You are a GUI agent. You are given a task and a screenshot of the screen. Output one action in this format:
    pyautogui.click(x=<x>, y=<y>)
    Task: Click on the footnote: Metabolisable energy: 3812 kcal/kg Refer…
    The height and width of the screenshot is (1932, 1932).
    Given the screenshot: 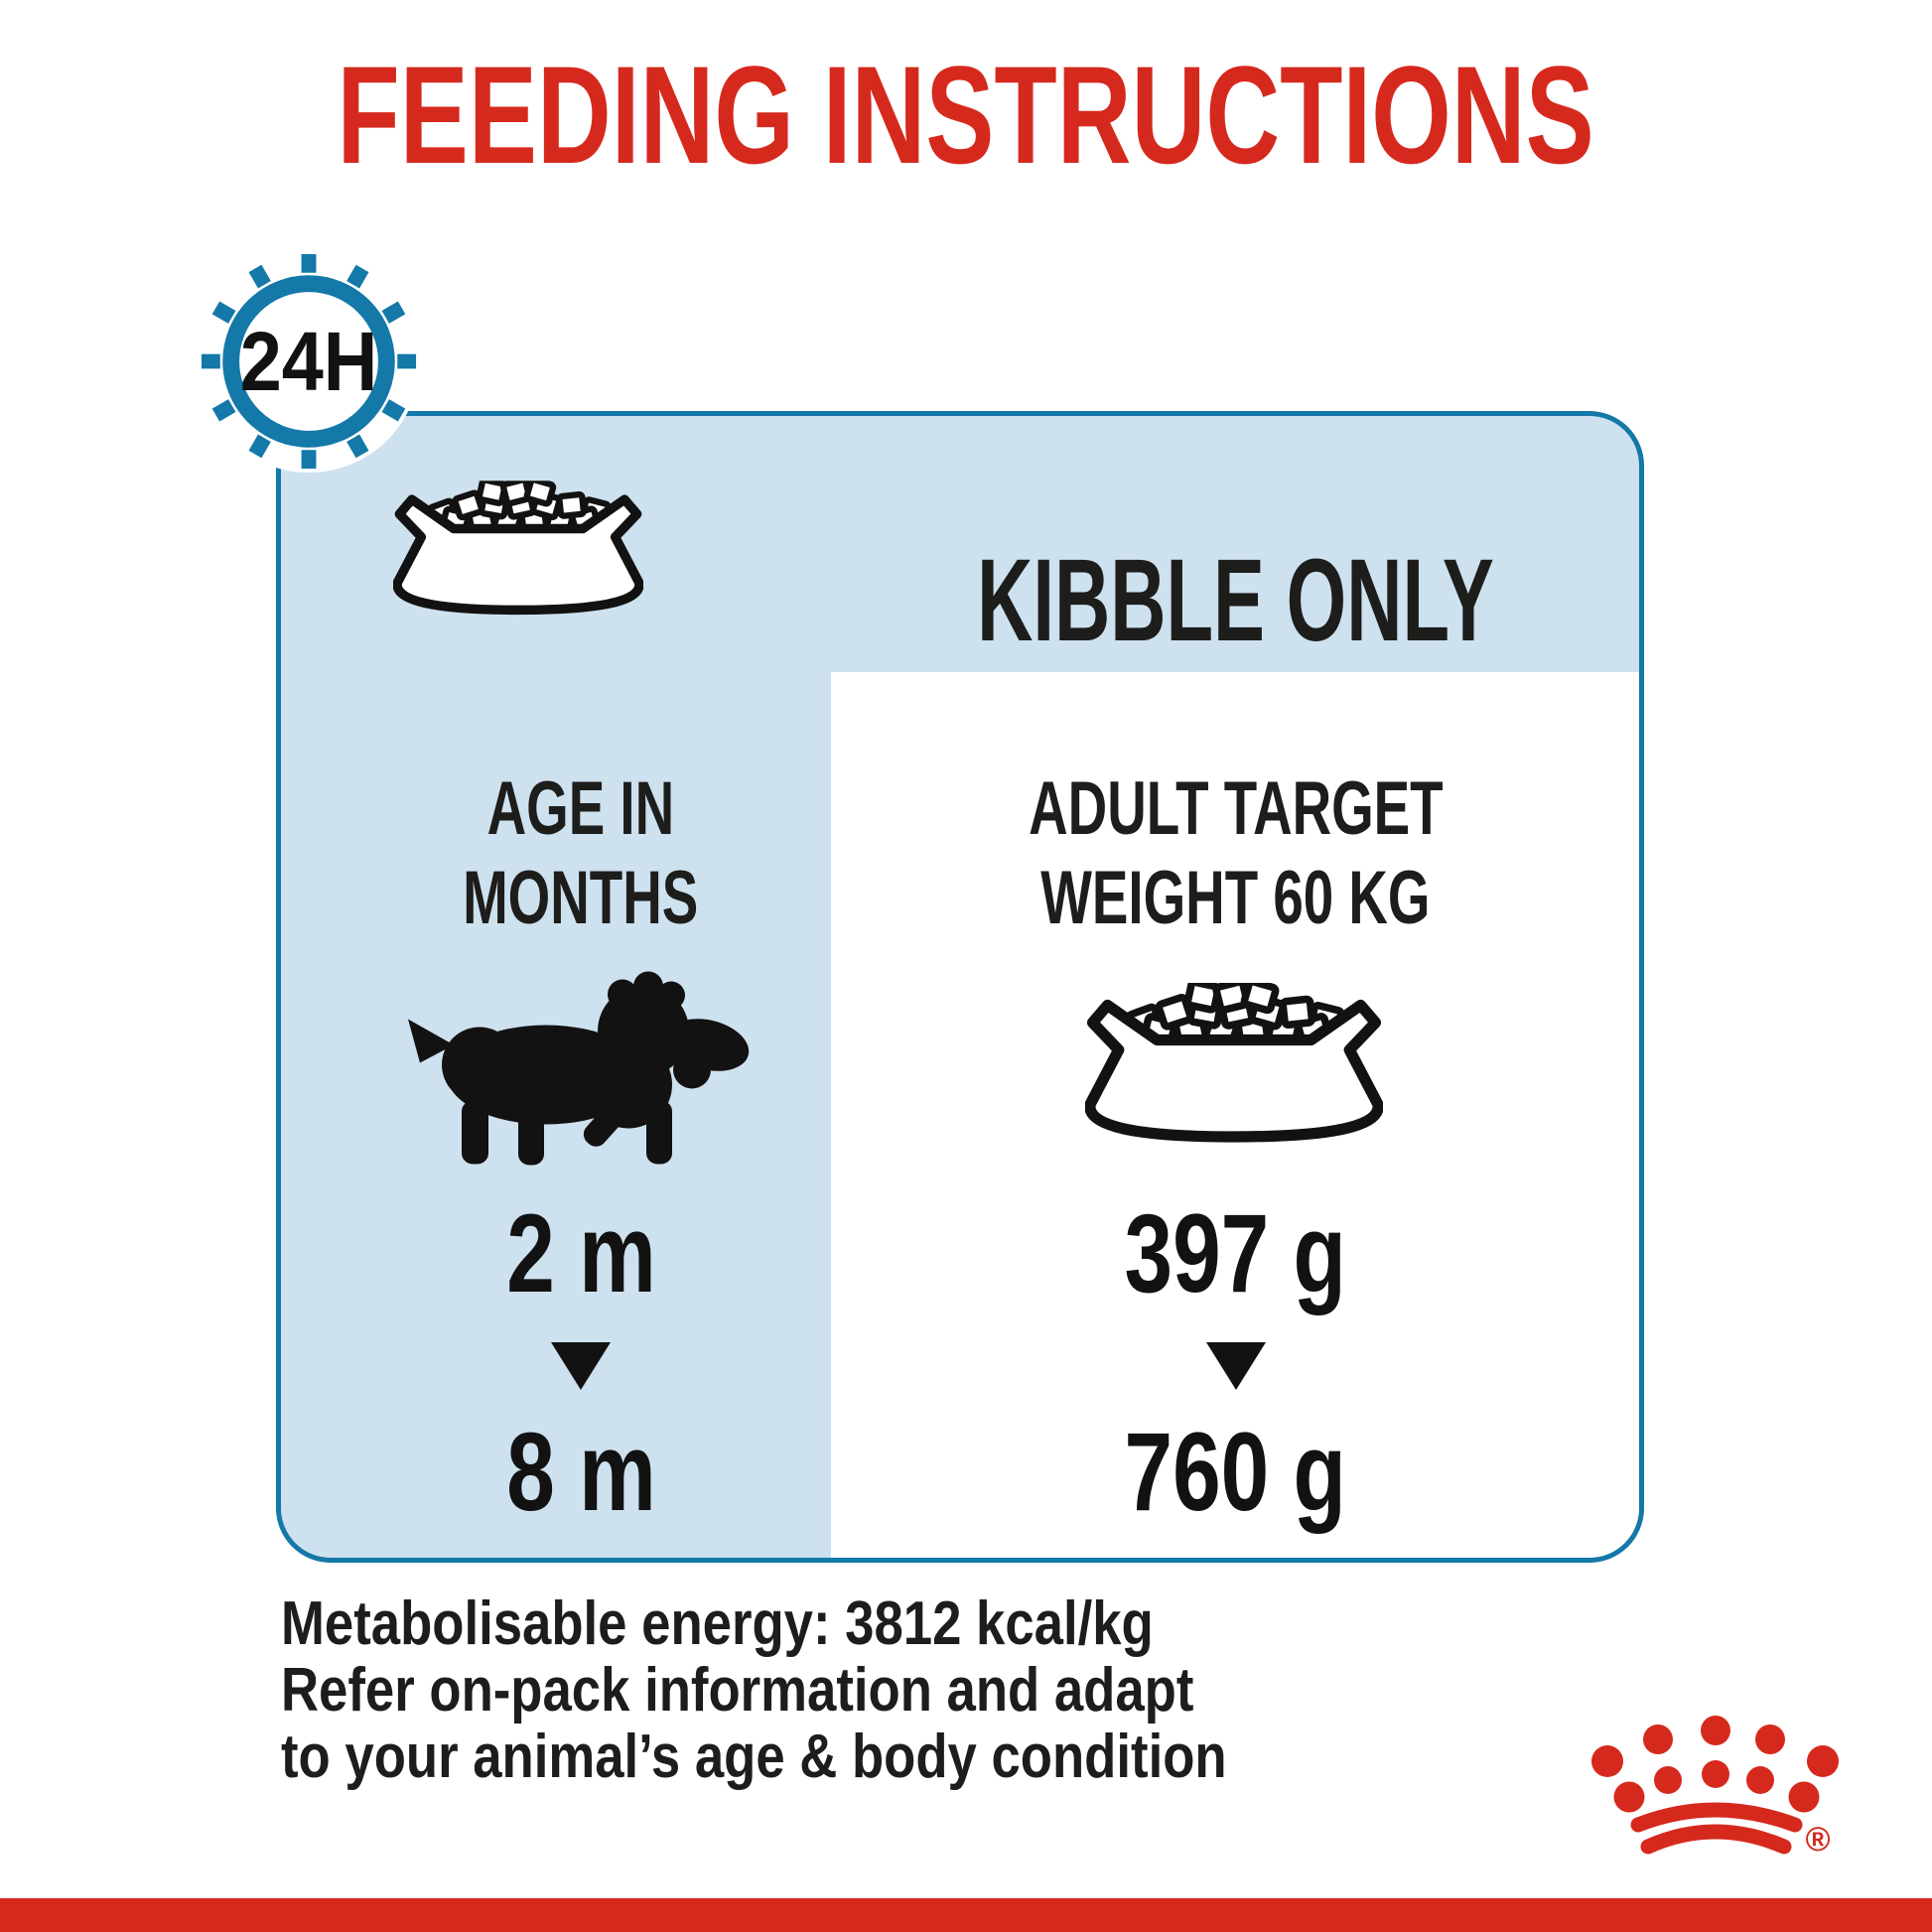 What is the action you would take?
    pyautogui.click(x=754, y=1690)
    